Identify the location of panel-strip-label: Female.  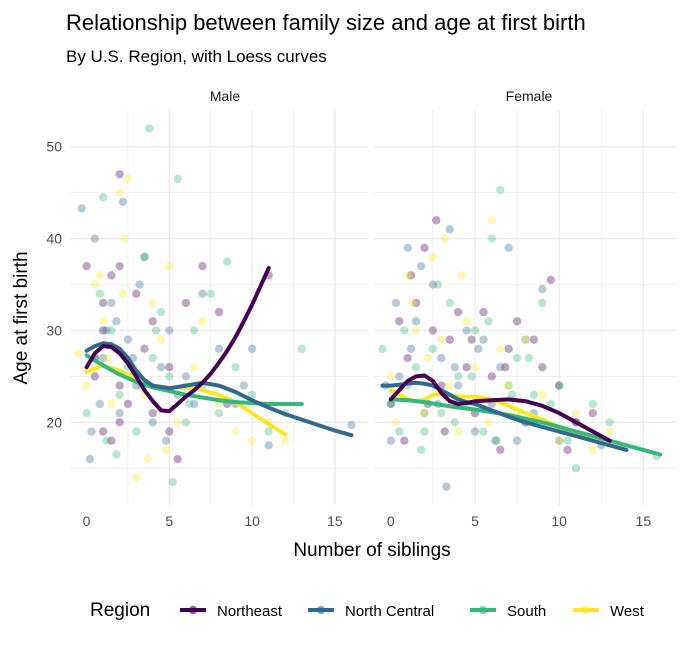
(529, 96).